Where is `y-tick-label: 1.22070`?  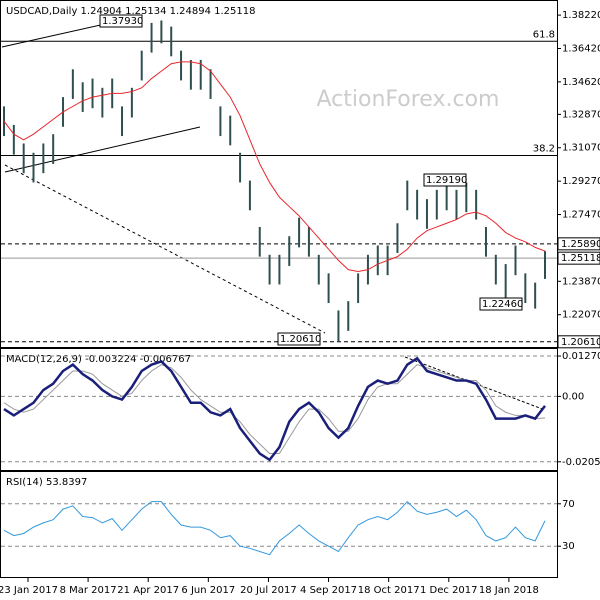
y-tick-label: 1.22070 is located at coordinates (581, 315).